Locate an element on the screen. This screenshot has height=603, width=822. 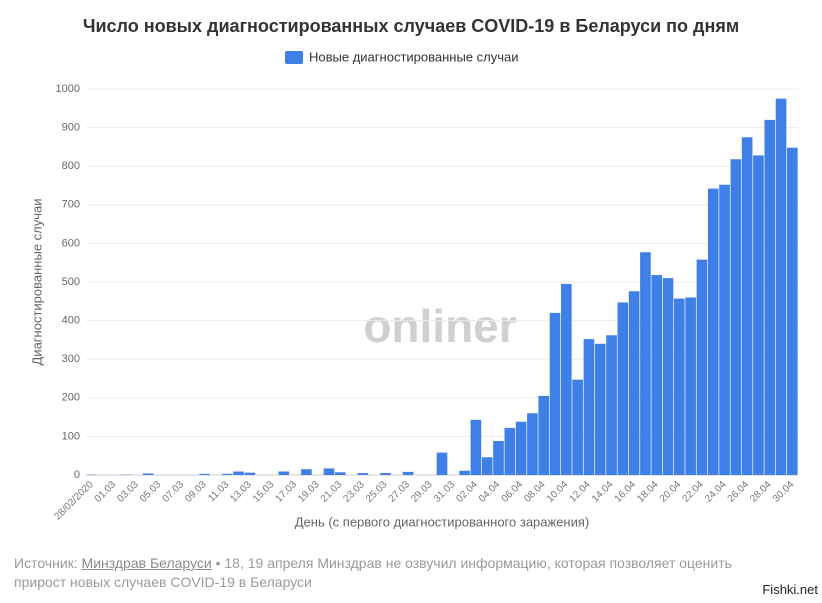
y-tick-label: 300 is located at coordinates (71, 359).